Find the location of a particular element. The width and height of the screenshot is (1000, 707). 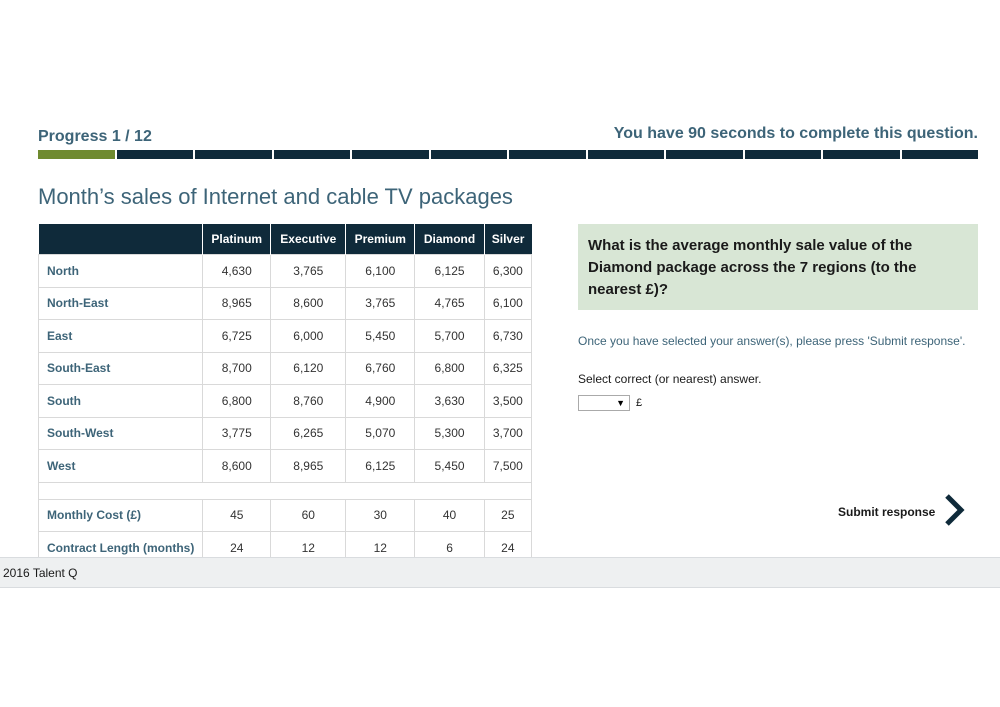

table-row: East 6,725 6,000 5,450 5,700 6,730 is located at coordinates (285, 336).